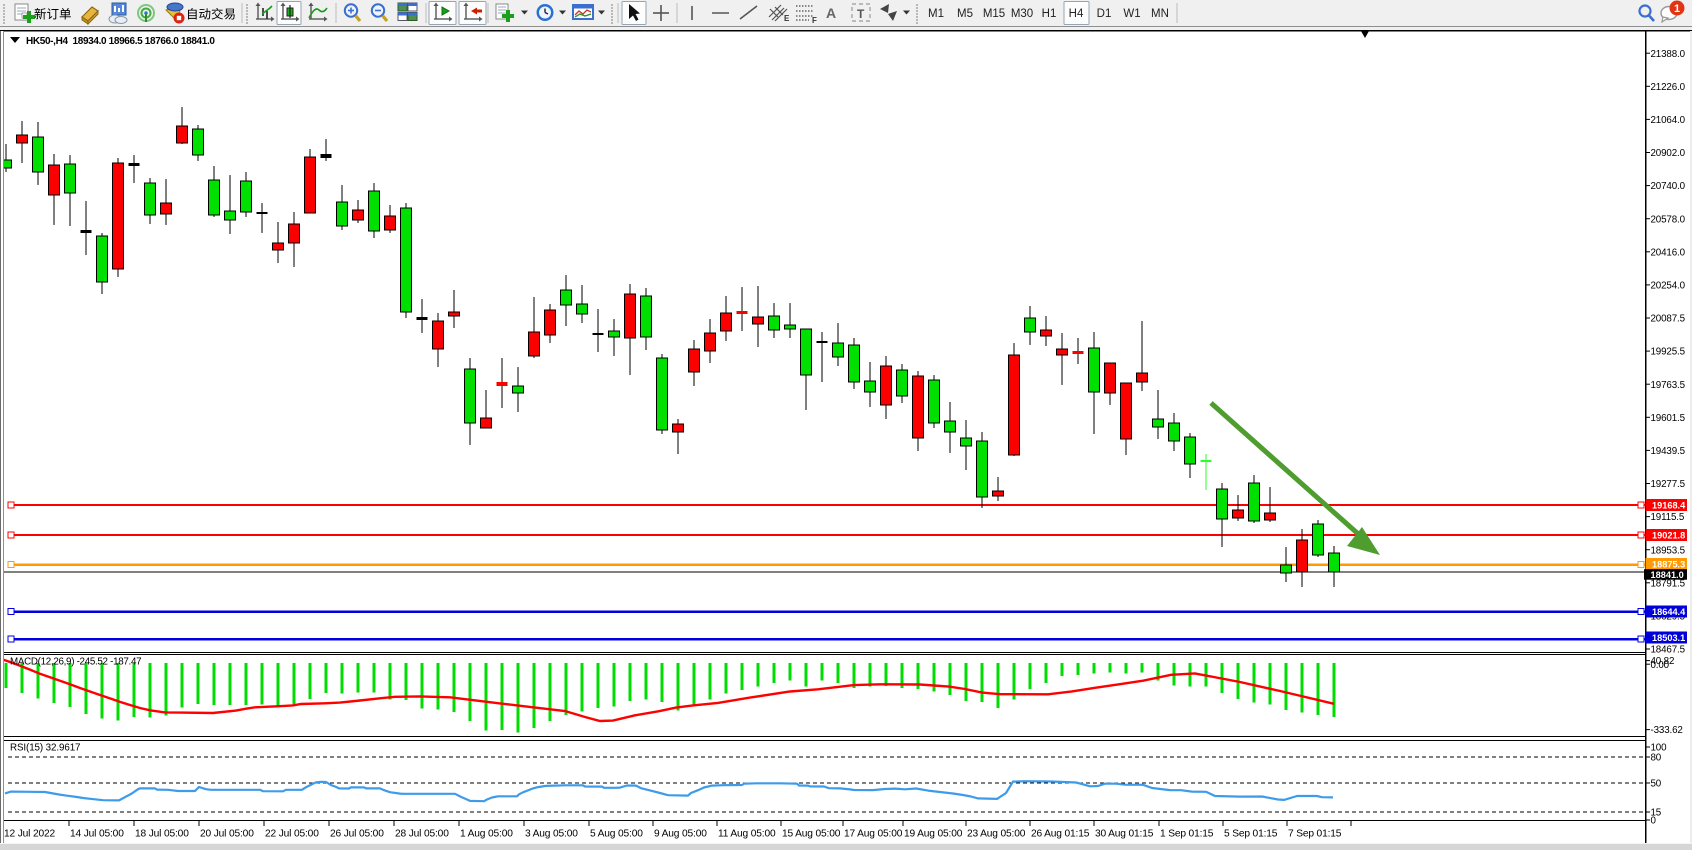 Image resolution: width=1692 pixels, height=855 pixels. What do you see at coordinates (1668, 536) in the screenshot?
I see `svg-text: 19021.8` at bounding box center [1668, 536].